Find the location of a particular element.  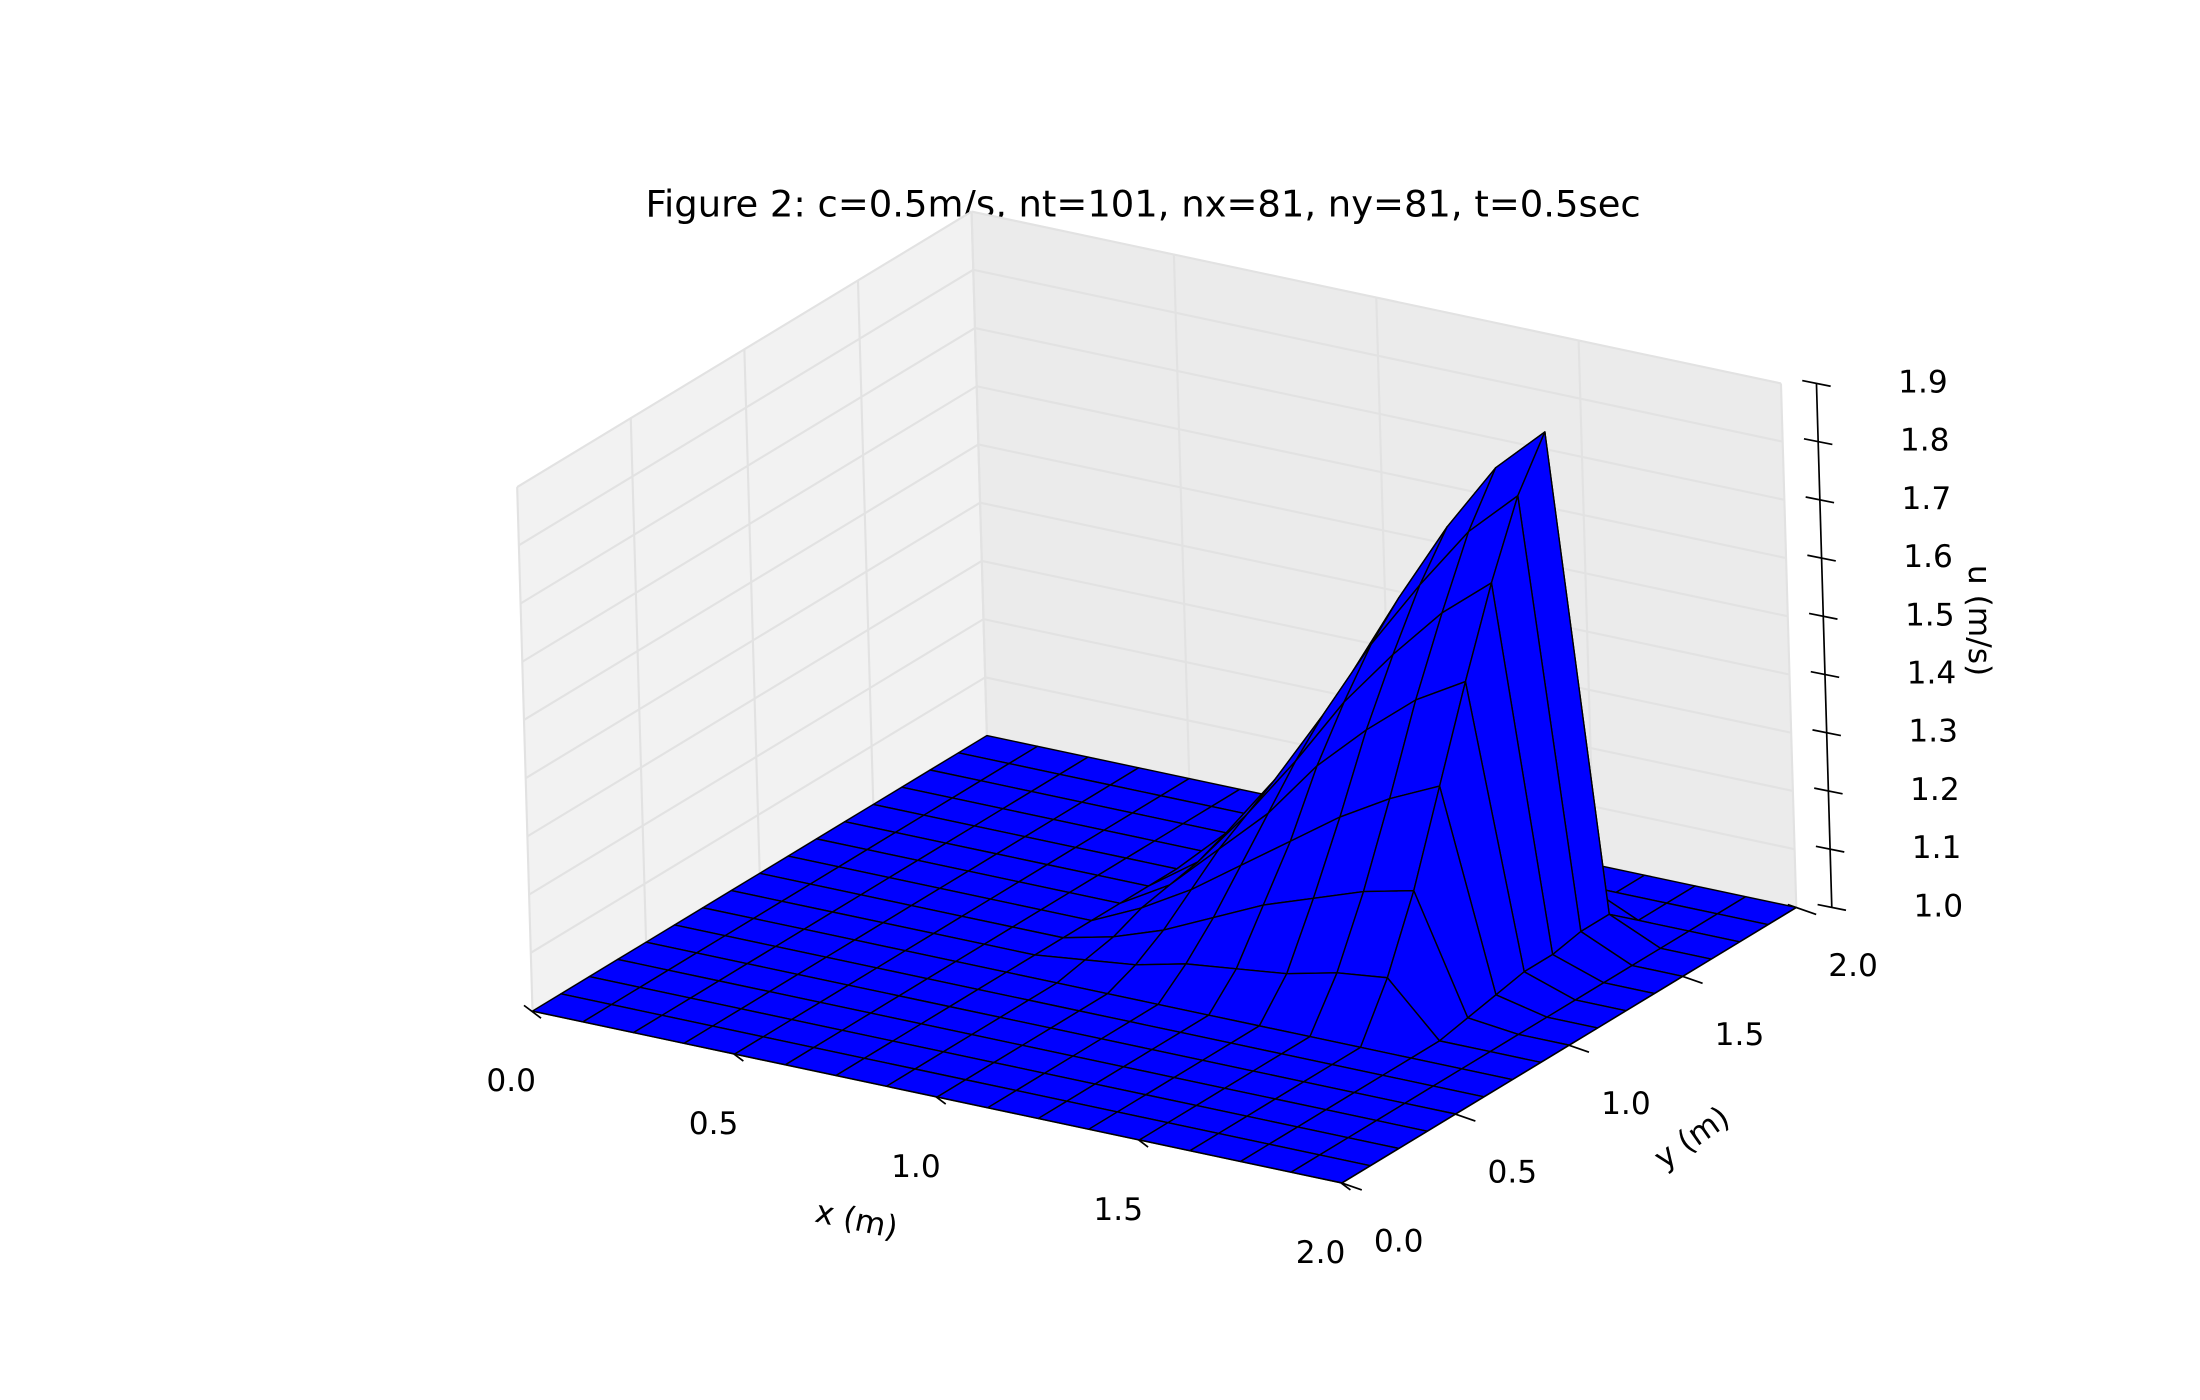

y-tick-label: 1.0 is located at coordinates (1626, 1104).